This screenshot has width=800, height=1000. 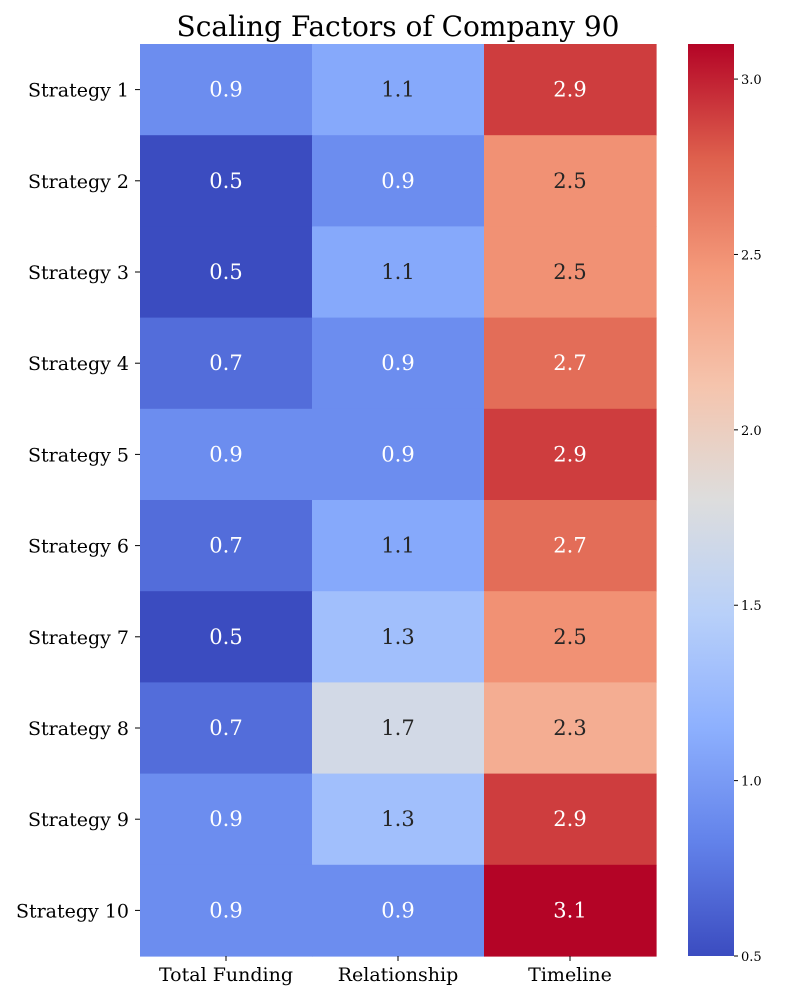 What do you see at coordinates (78, 547) in the screenshot?
I see `row-label: Strategy 6` at bounding box center [78, 547].